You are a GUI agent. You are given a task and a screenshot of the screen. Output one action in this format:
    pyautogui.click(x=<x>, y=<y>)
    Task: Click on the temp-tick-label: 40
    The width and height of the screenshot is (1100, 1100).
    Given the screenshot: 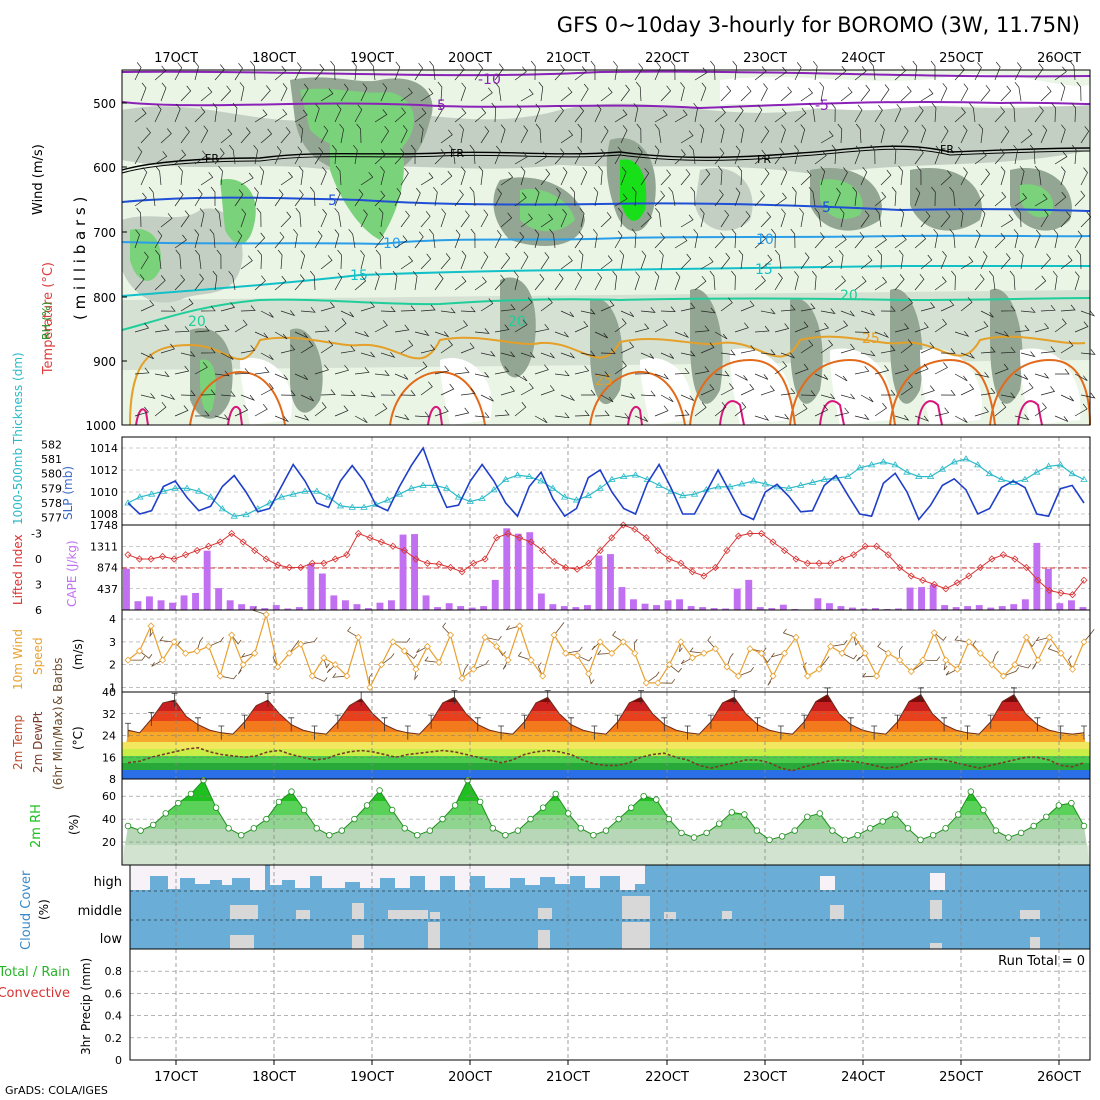 What is the action you would take?
    pyautogui.click(x=109, y=692)
    